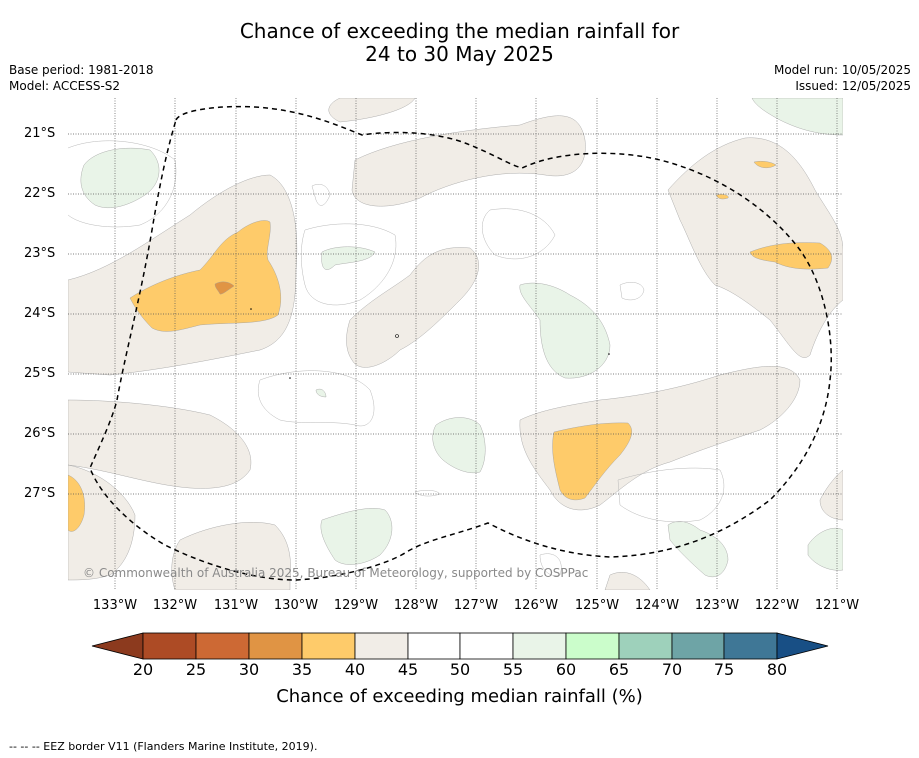  What do you see at coordinates (296, 605) in the screenshot?
I see `longitude-label: 130°W` at bounding box center [296, 605].